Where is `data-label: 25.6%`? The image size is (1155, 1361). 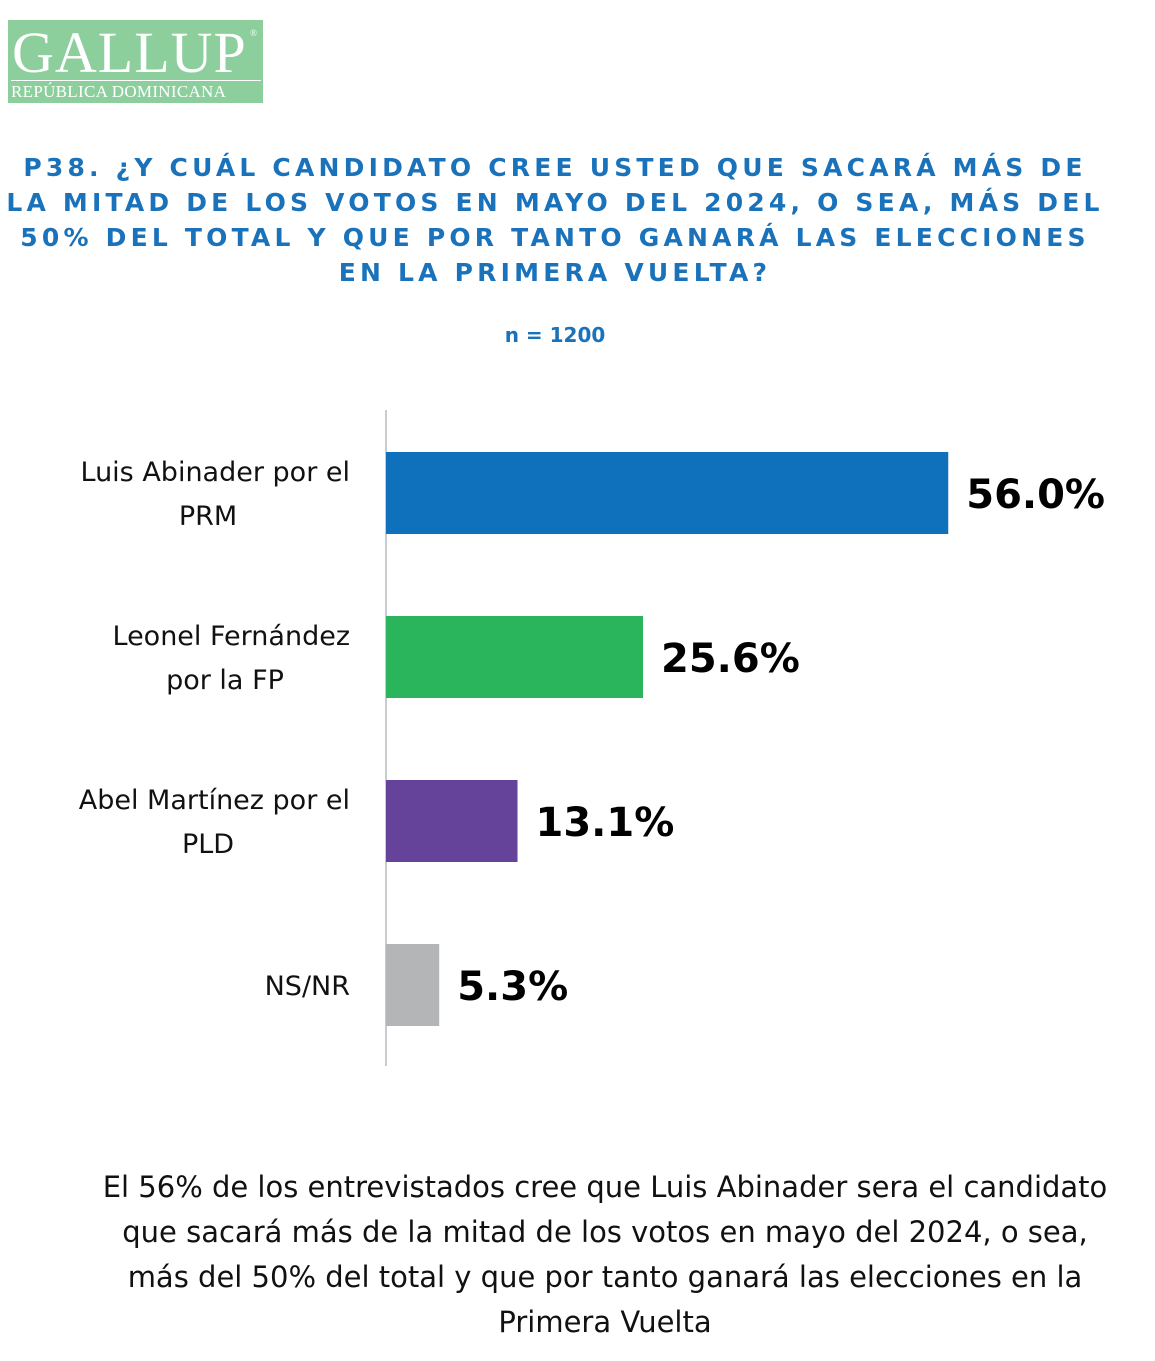 data-label: 25.6% is located at coordinates (730, 659).